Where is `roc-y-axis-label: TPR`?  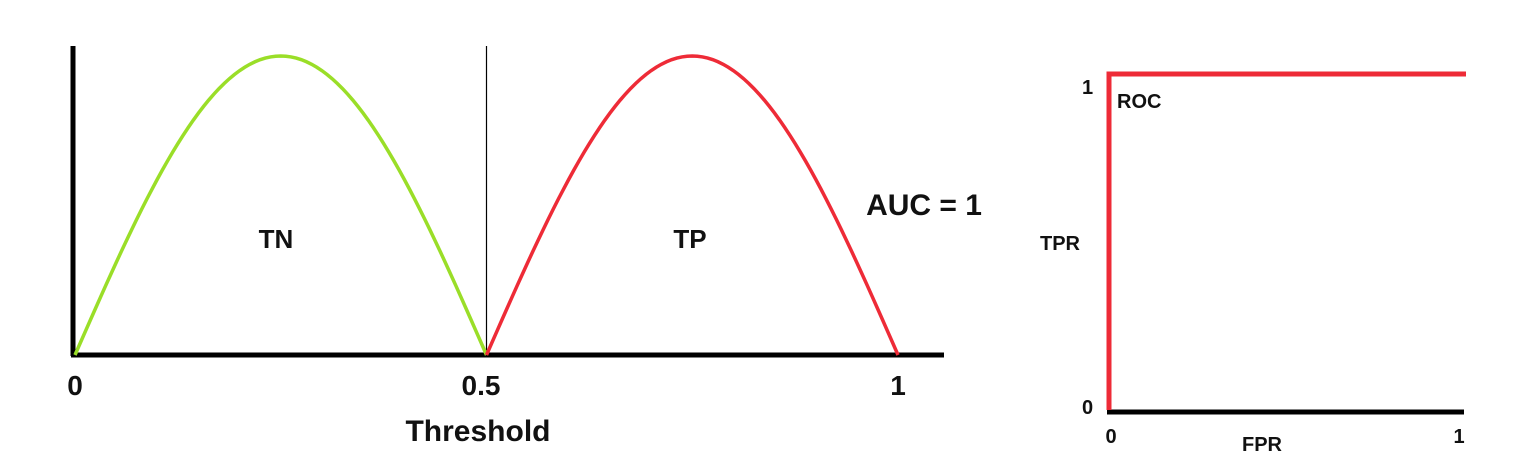 roc-y-axis-label: TPR is located at coordinates (1060, 244).